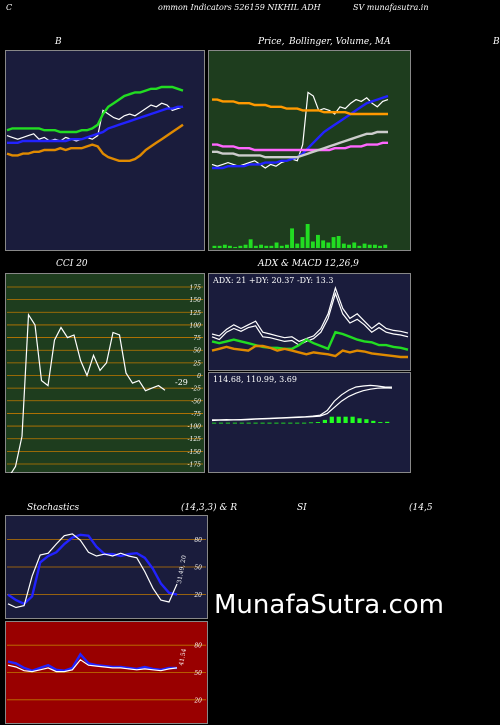 The height and width of the screenshot is (725, 500). What do you see at coordinates (271, 42) in the screenshot?
I see `price-title: Price,` at bounding box center [271, 42].